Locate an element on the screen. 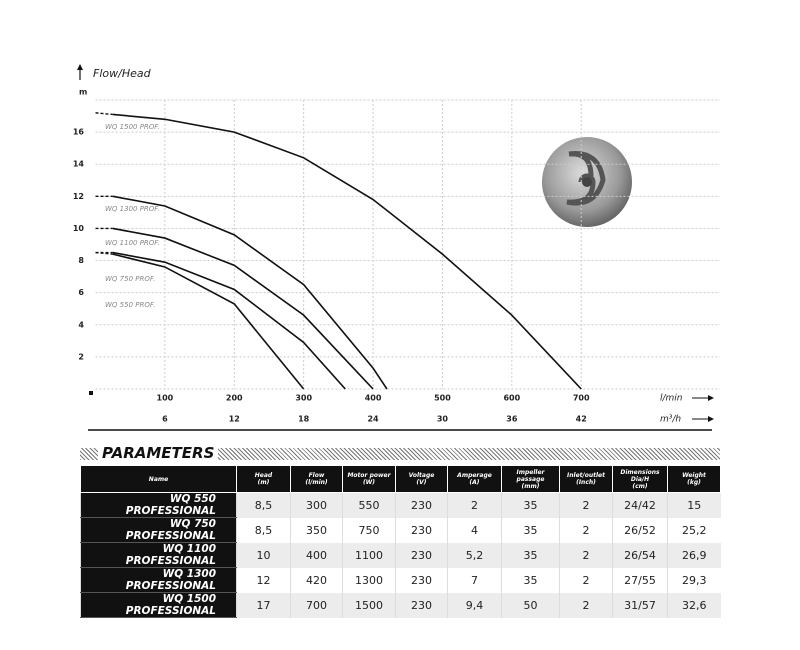 The height and width of the screenshot is (650, 800). header-text: (l/min) is located at coordinates (316, 482).